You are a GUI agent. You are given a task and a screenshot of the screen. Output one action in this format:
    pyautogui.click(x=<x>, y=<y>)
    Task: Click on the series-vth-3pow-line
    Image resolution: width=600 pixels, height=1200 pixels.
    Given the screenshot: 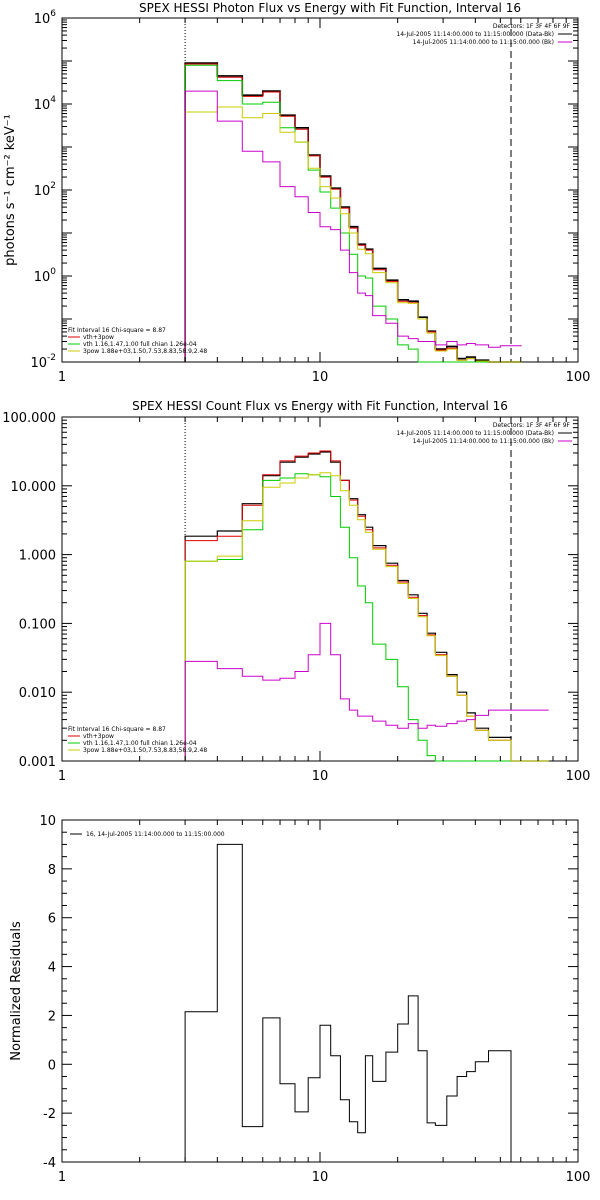 What is the action you would take?
    pyautogui.click(x=353, y=213)
    